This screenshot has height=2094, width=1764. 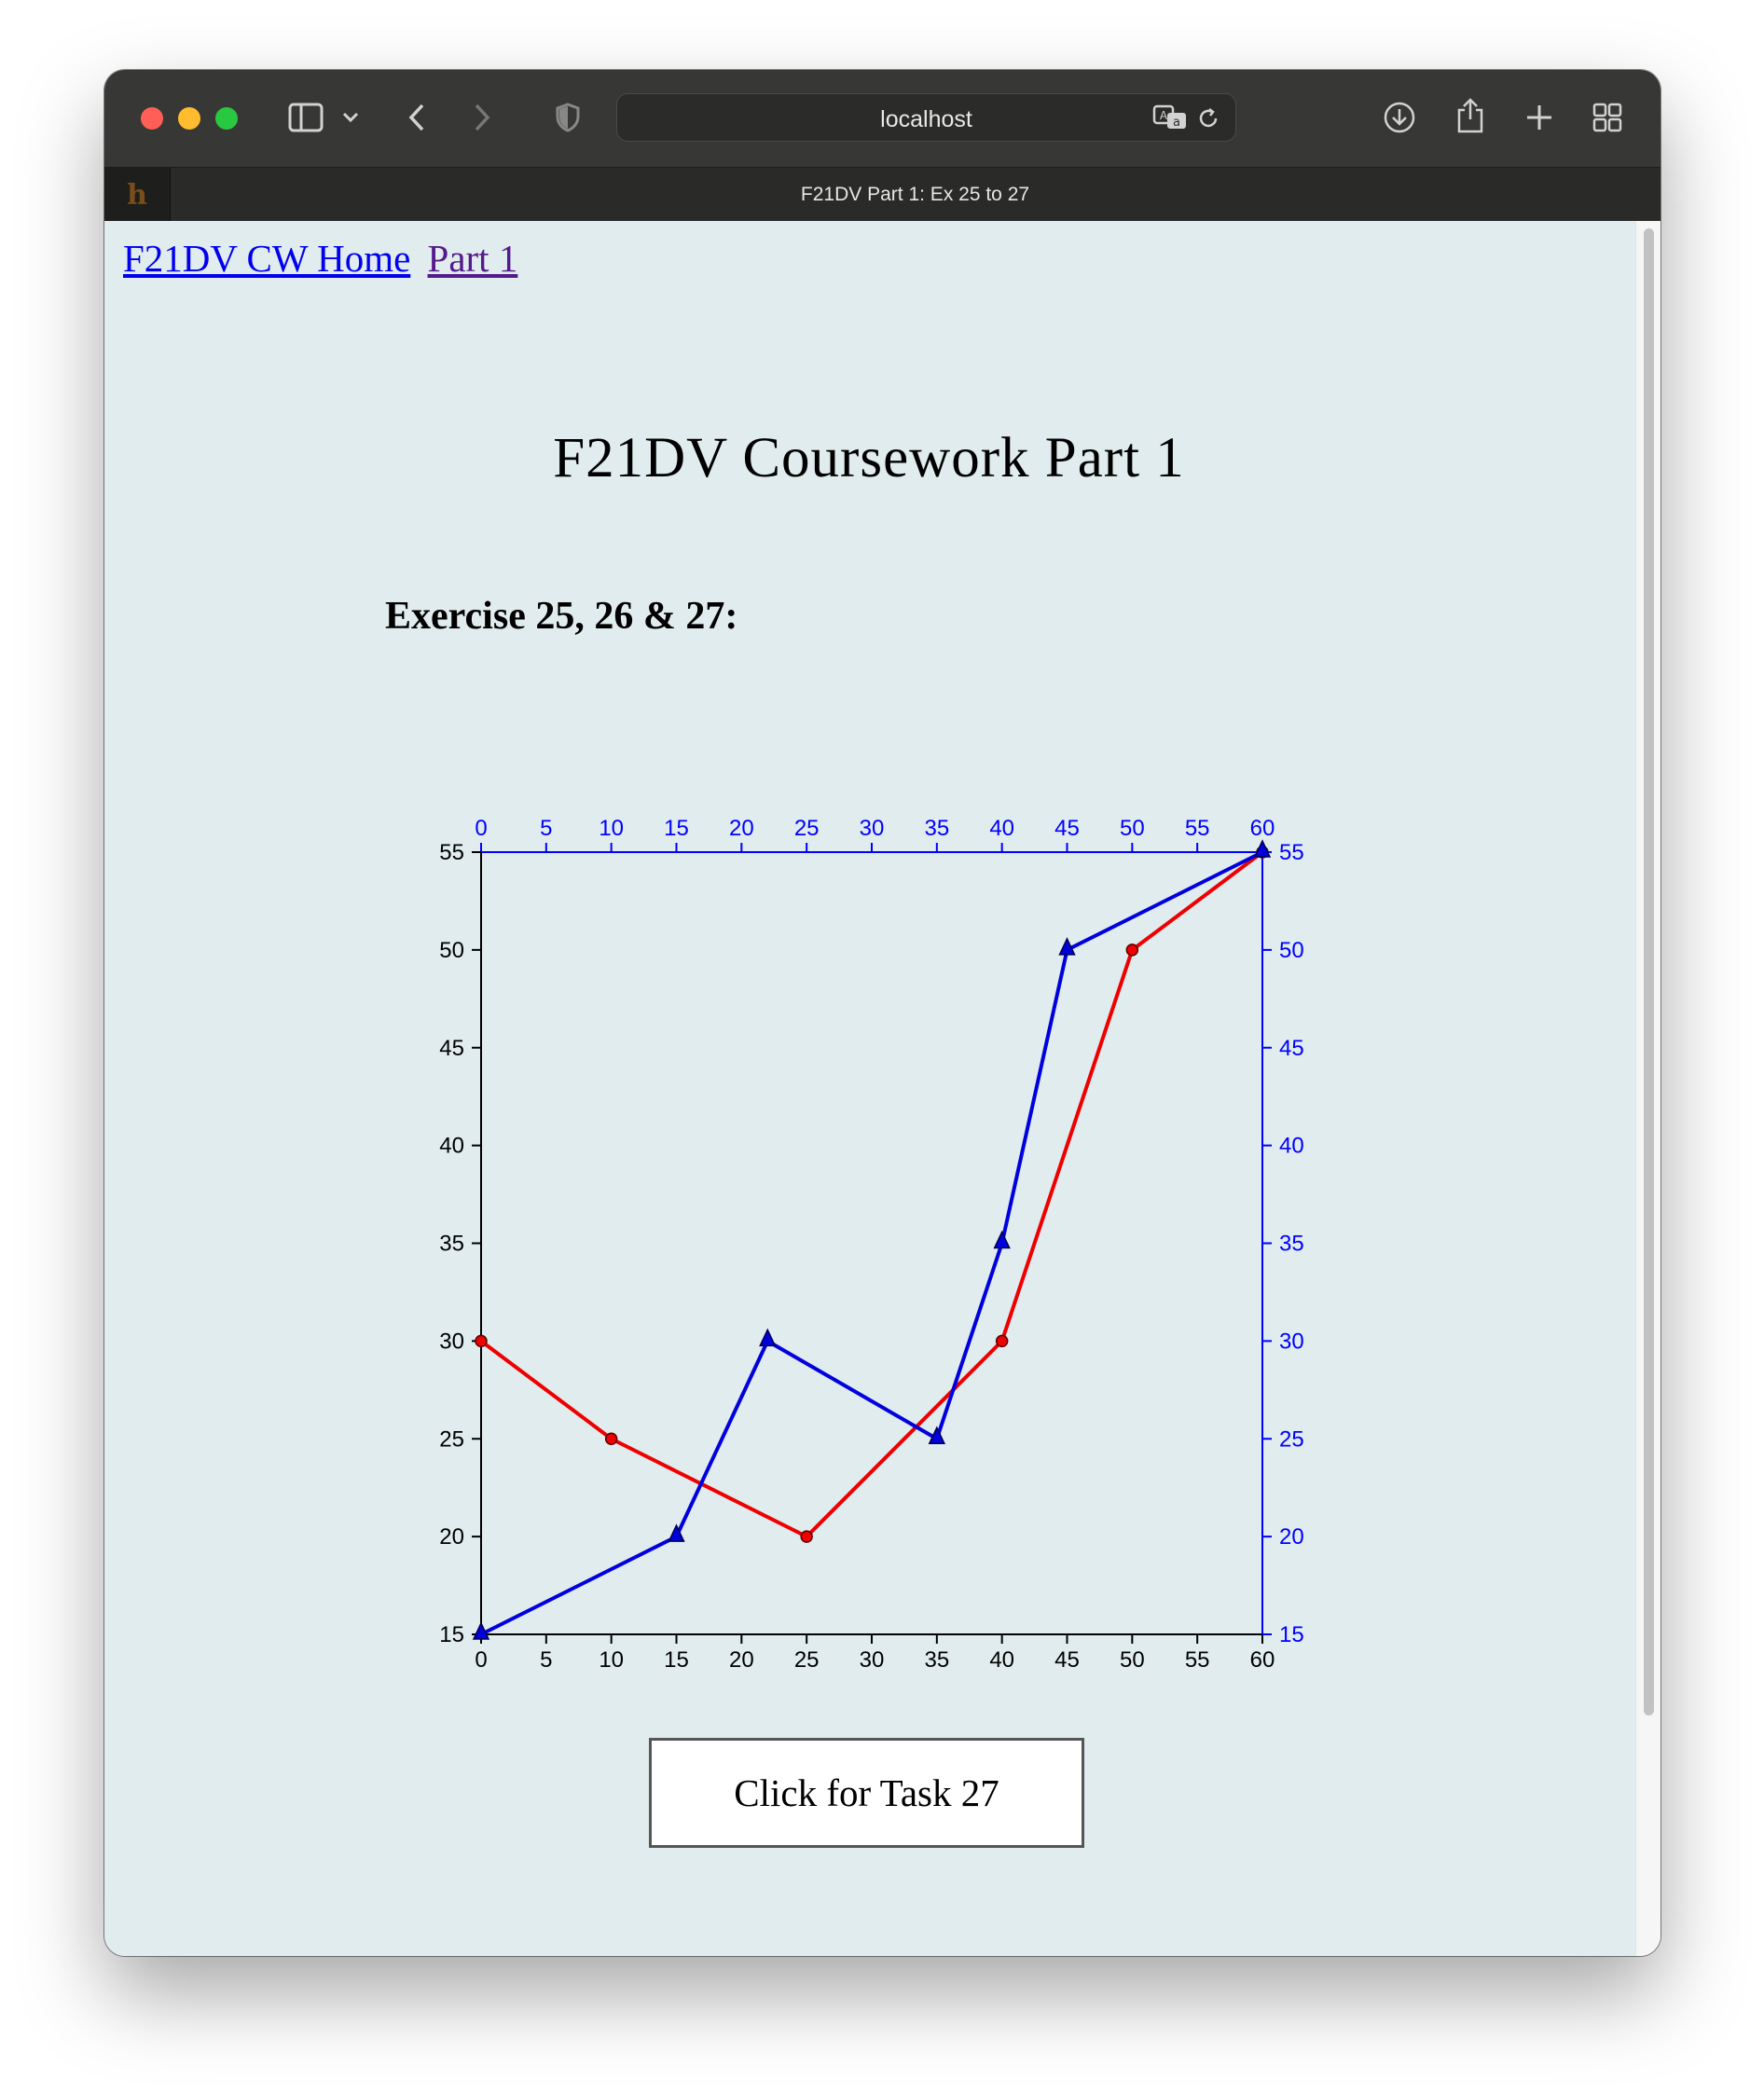 What do you see at coordinates (936, 1660) in the screenshot?
I see `x-tick-label-bottom: 35` at bounding box center [936, 1660].